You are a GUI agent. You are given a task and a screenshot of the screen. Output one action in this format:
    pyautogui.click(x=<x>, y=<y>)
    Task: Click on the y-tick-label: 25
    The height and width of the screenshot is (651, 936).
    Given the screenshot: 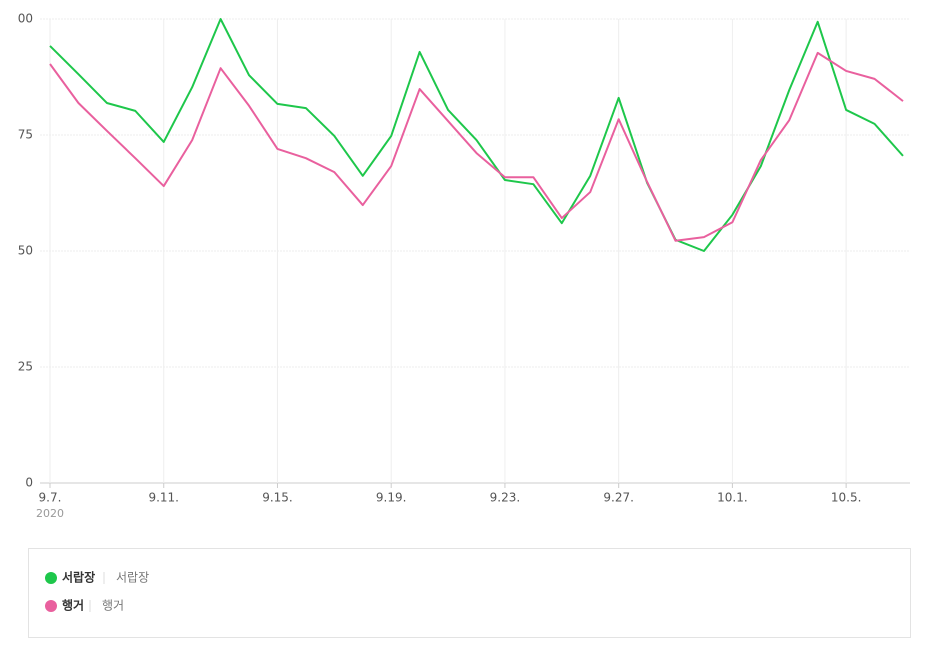 What is the action you would take?
    pyautogui.click(x=25, y=367)
    